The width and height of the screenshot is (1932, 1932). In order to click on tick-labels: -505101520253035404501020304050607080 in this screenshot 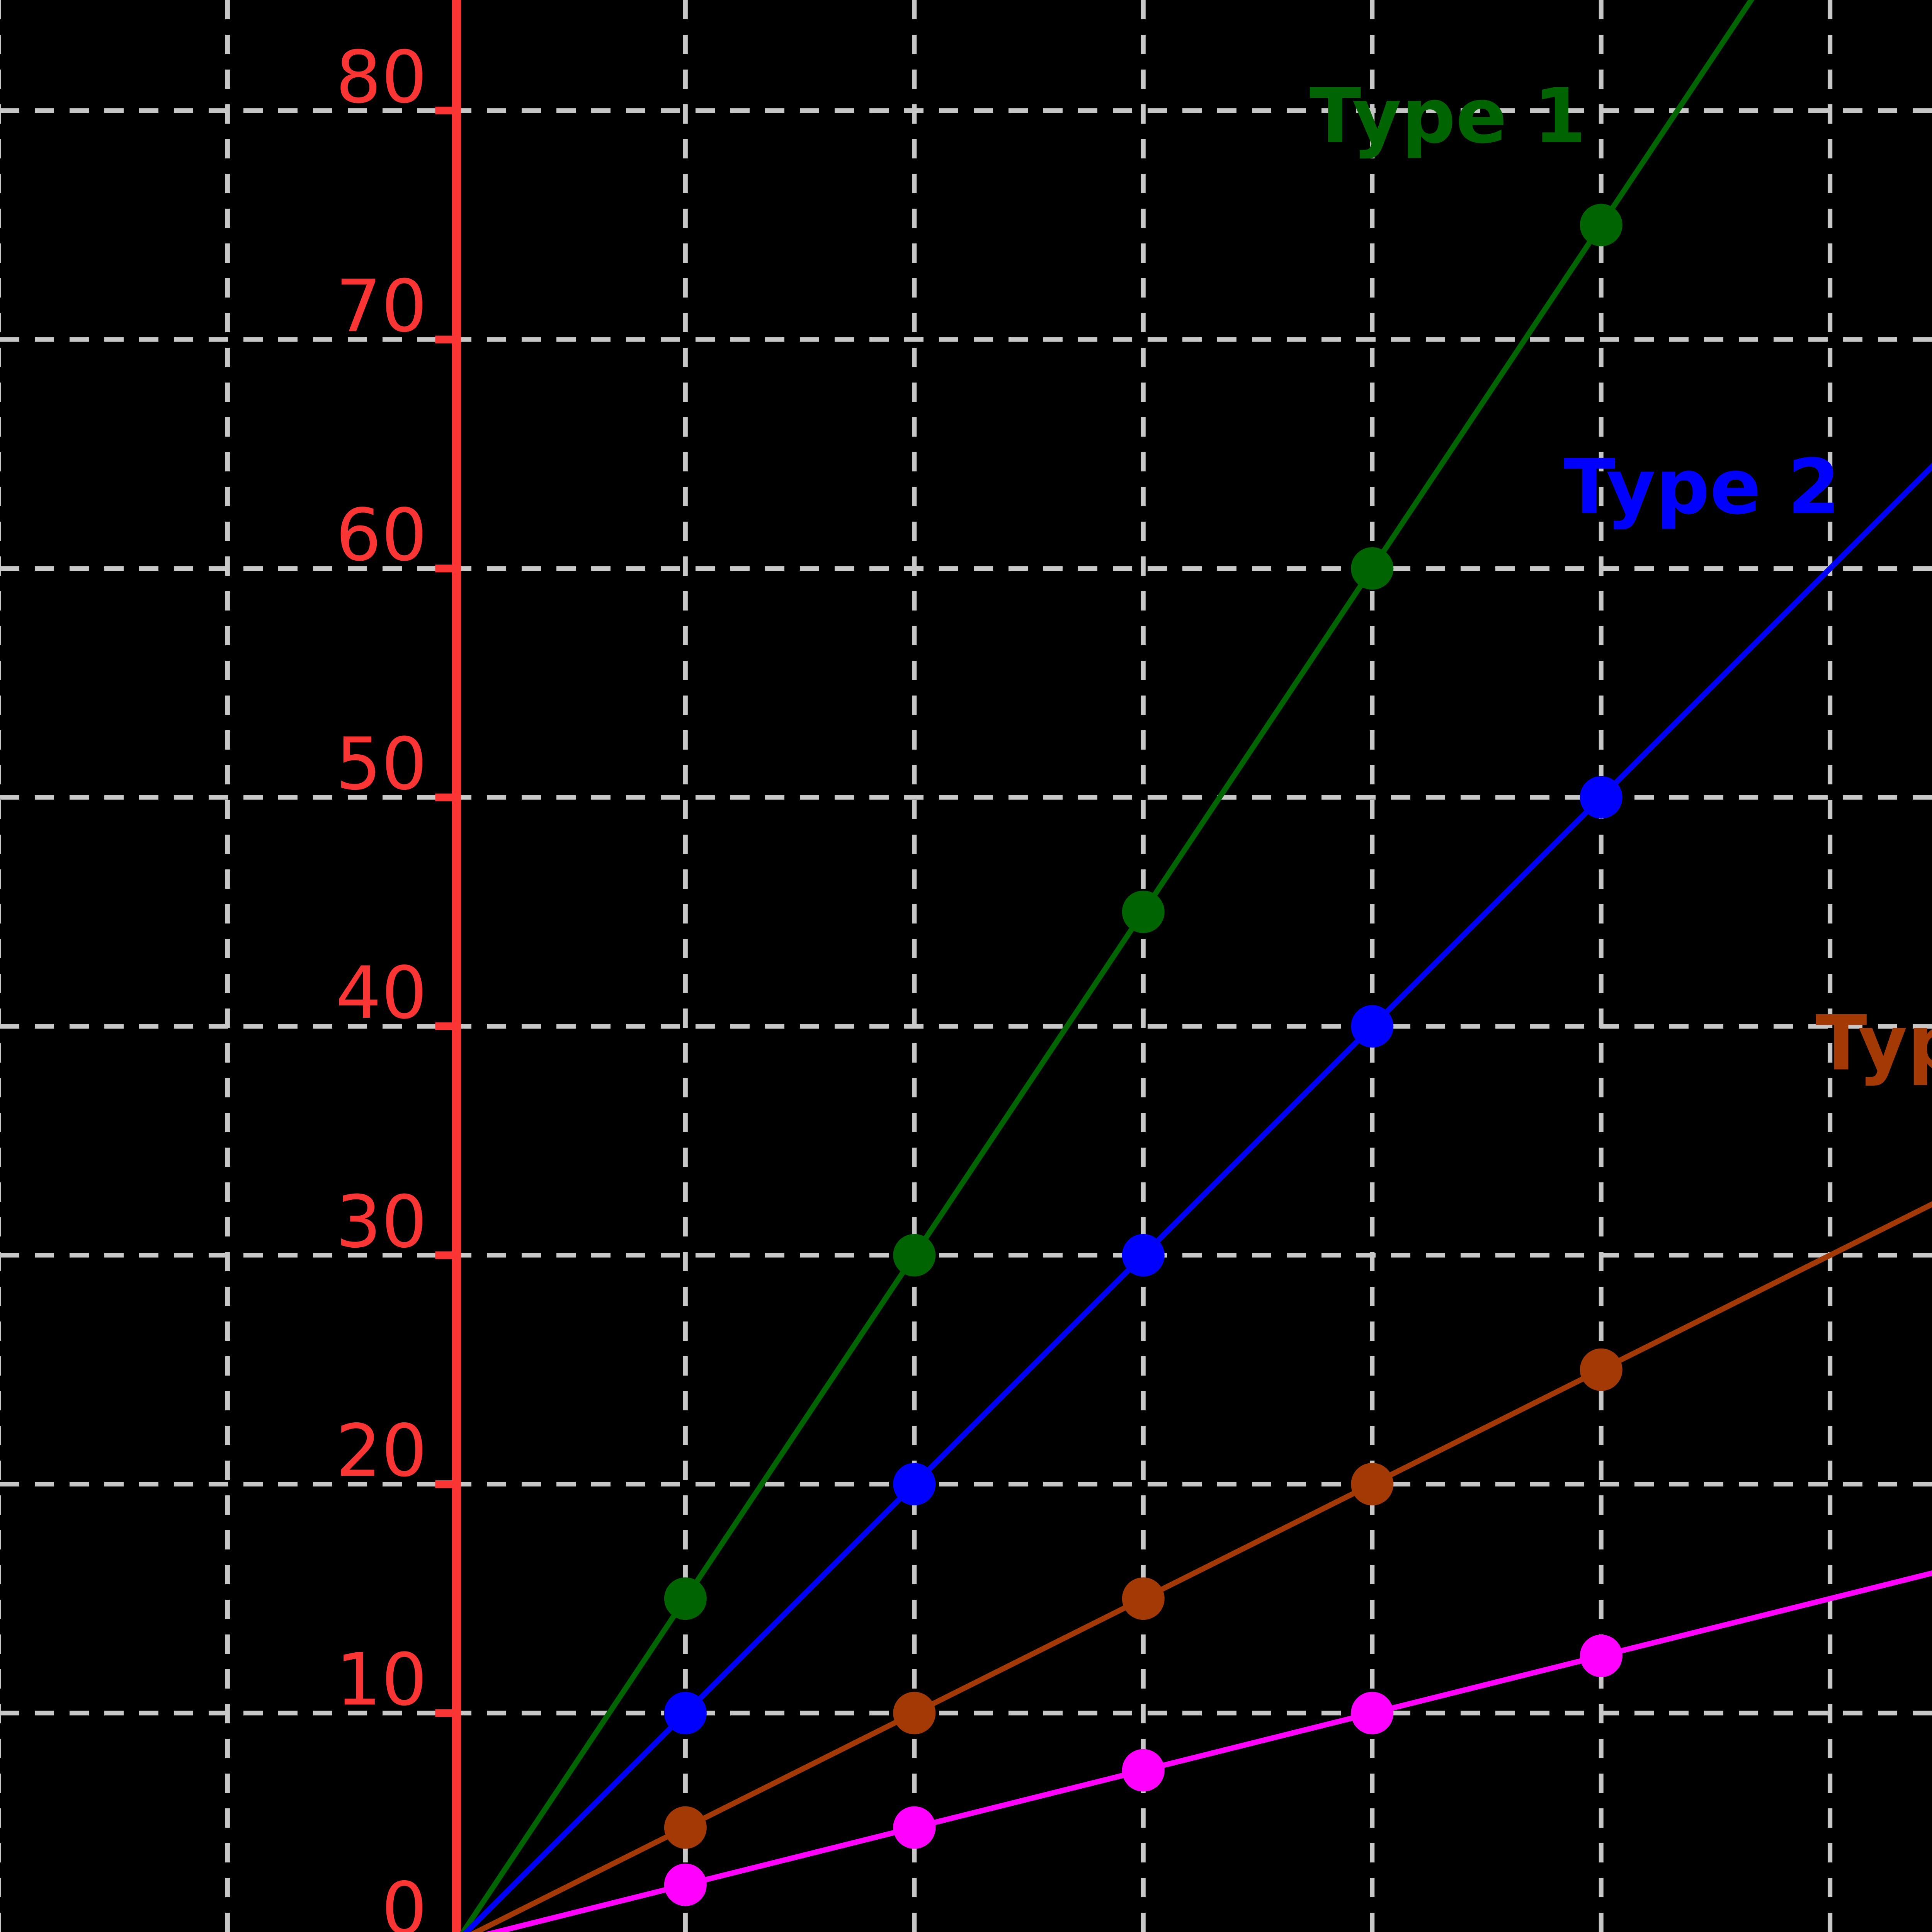, I will do `click(381, 984)`.